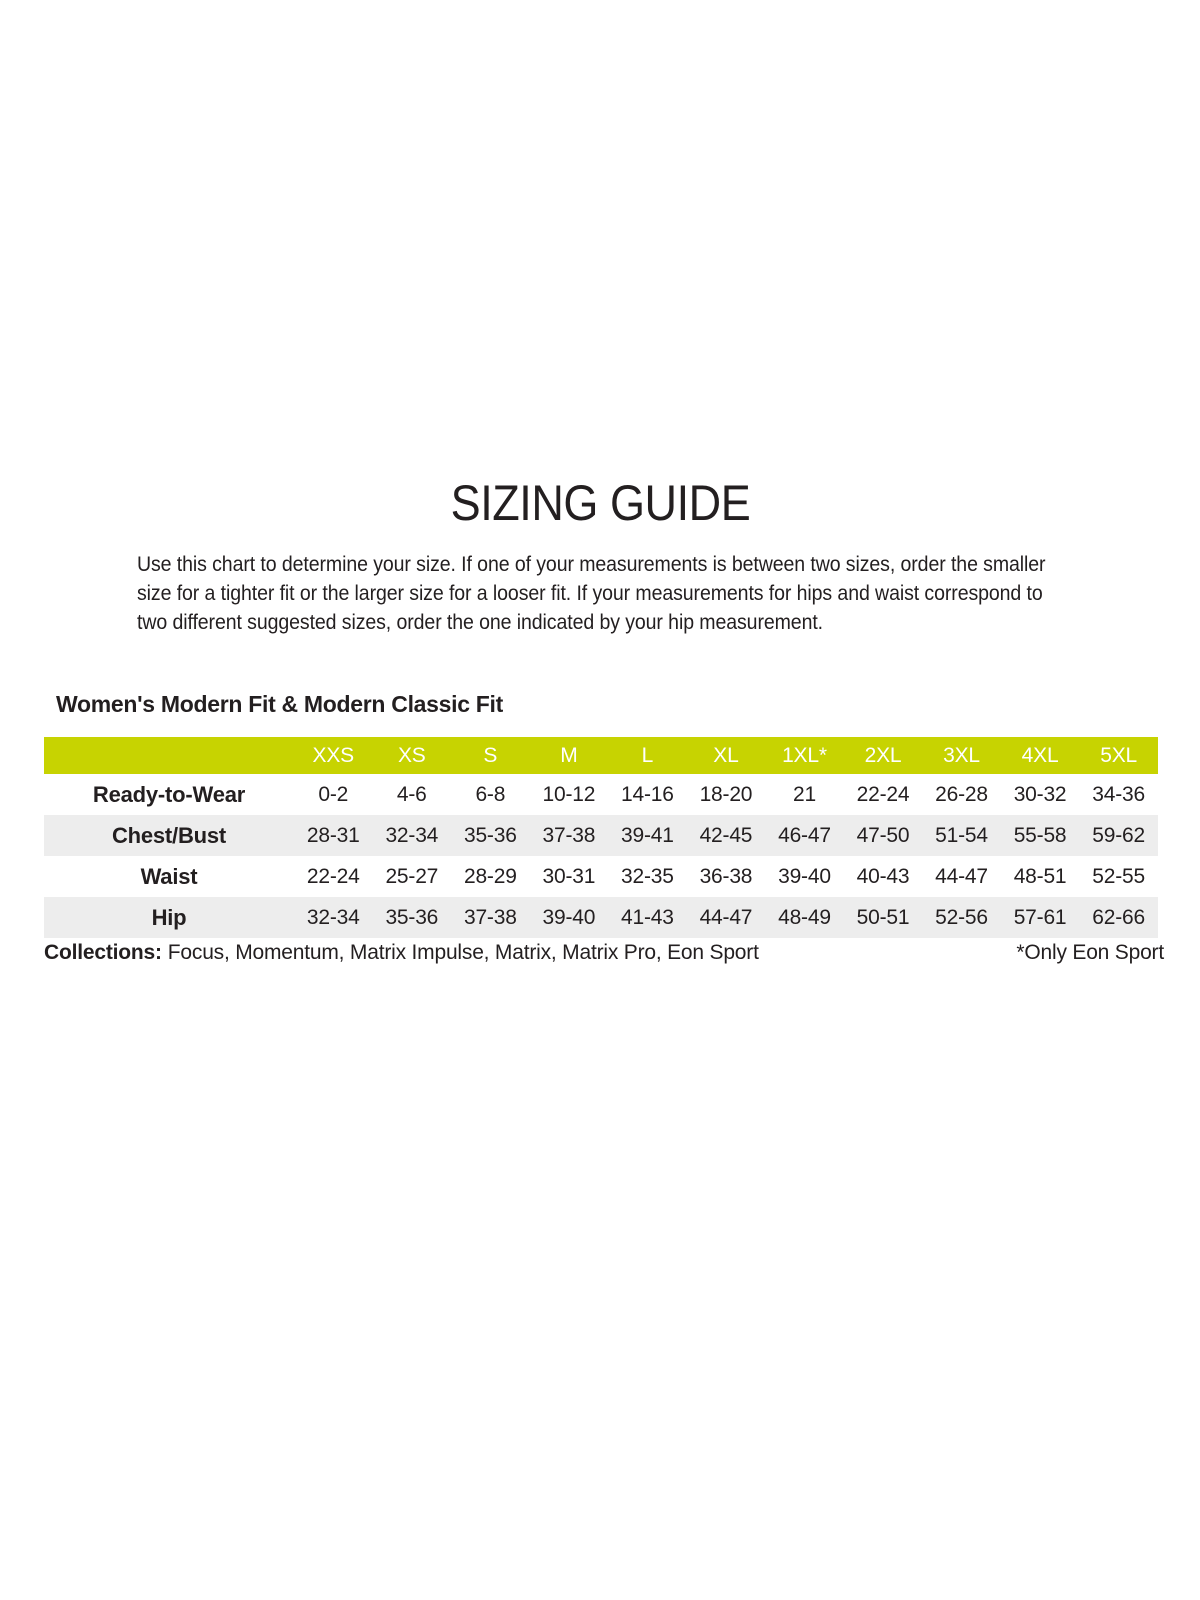 This screenshot has width=1200, height=1600. What do you see at coordinates (883, 755) in the screenshot?
I see `header-cell-2xl: 2XL` at bounding box center [883, 755].